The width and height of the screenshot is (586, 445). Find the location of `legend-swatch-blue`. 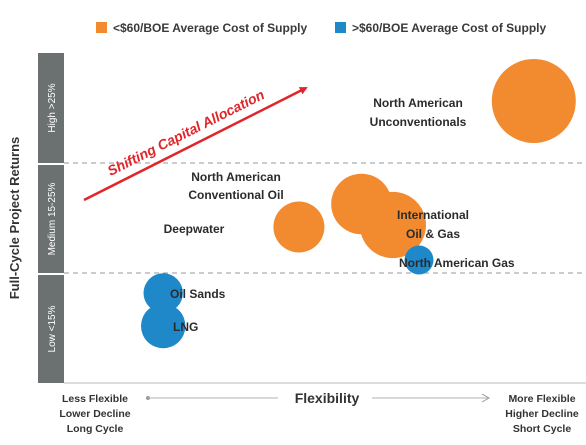

legend-swatch-blue is located at coordinates (340, 27).